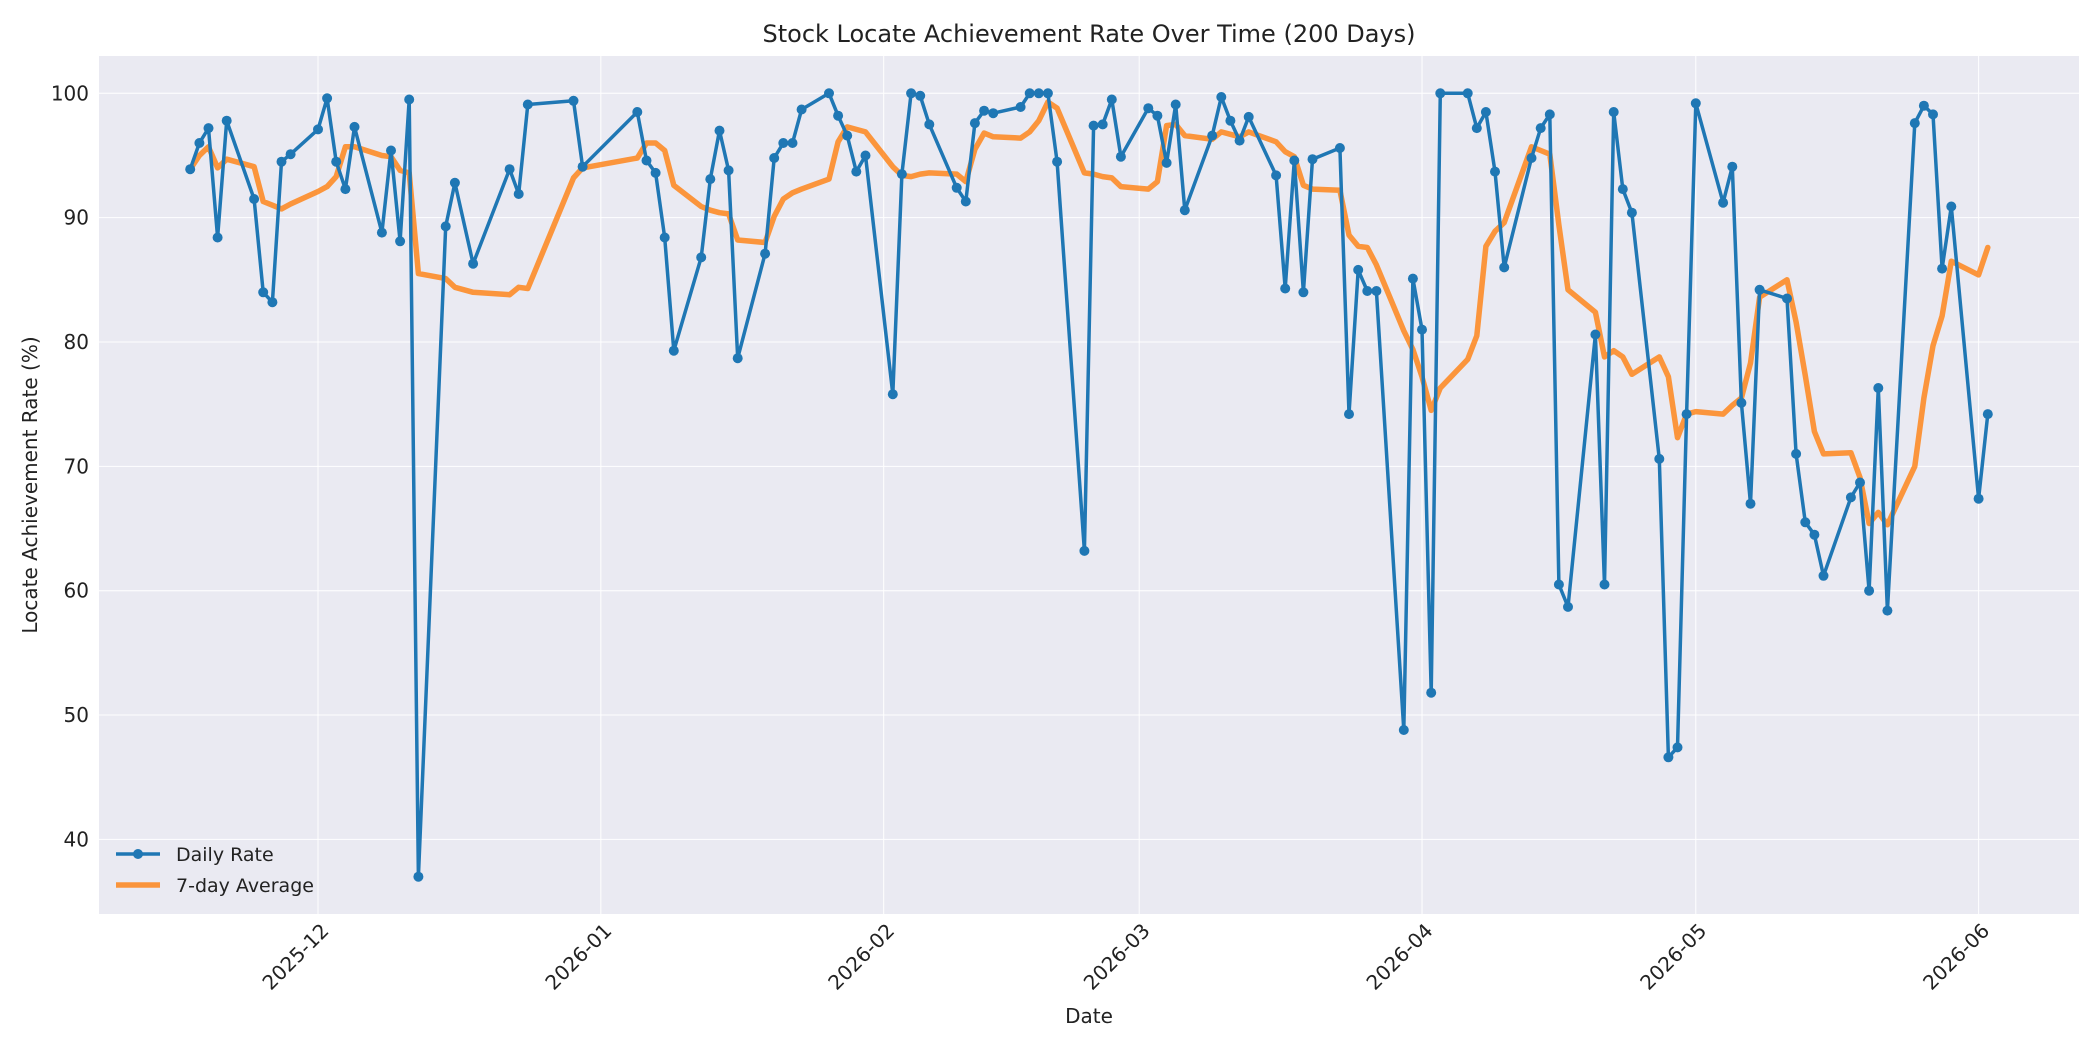 The image size is (2100, 1050). I want to click on y-tick-label: 40, so click(76, 839).